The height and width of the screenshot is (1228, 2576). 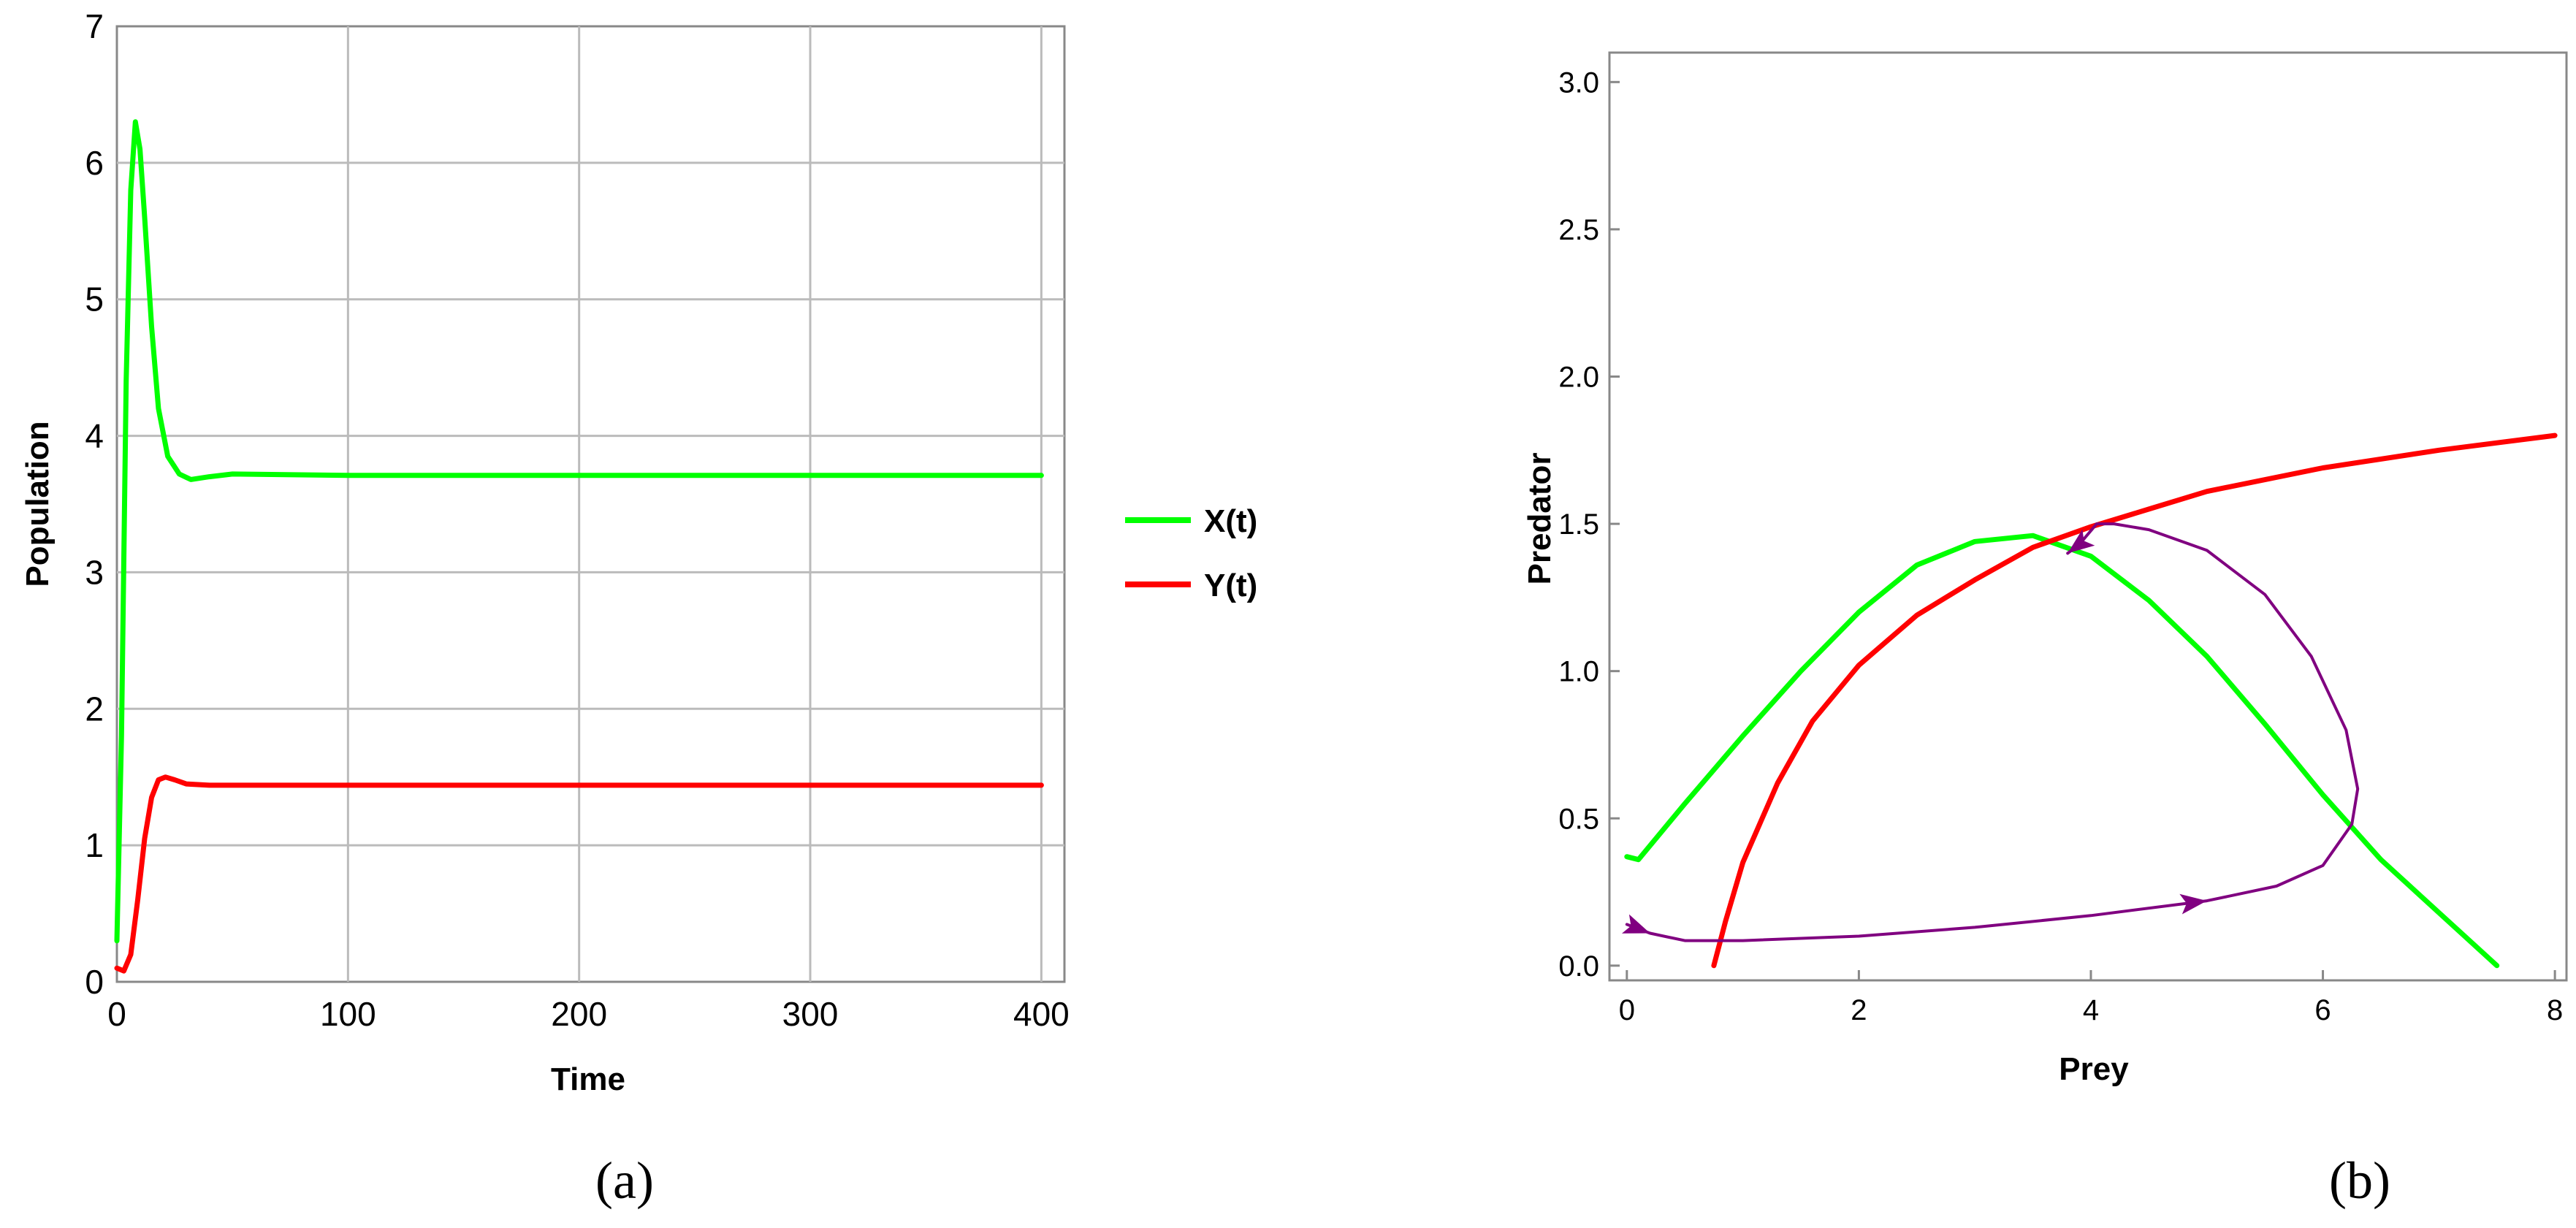 I want to click on x-tick-label: 8, so click(x=2555, y=1010).